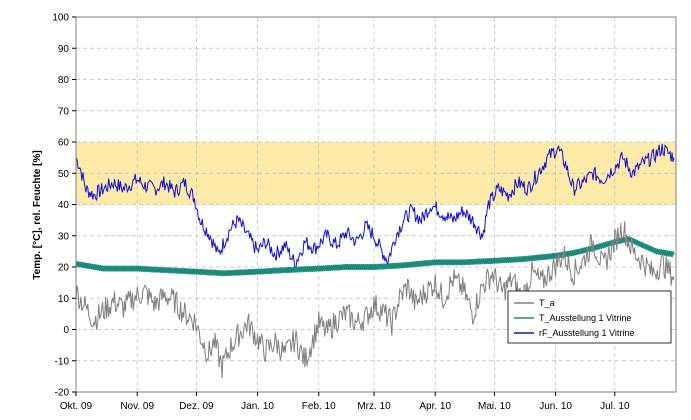 This screenshot has height=420, width=691. I want to click on legend-box, so click(589, 317).